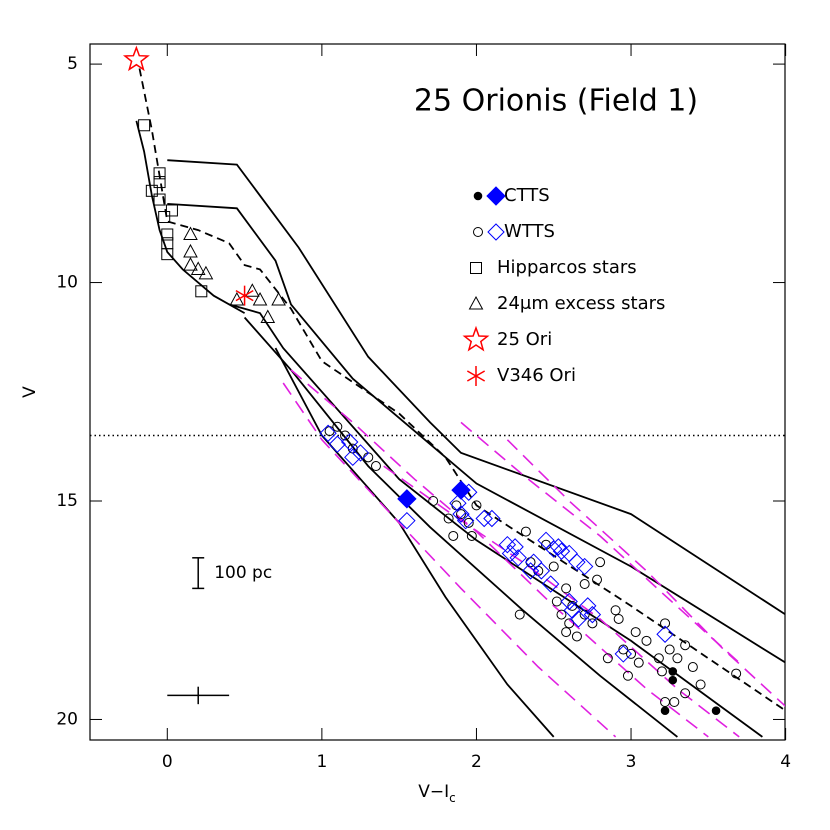 The width and height of the screenshot is (830, 830). What do you see at coordinates (529, 231) in the screenshot?
I see `legend-label: WTTS` at bounding box center [529, 231].